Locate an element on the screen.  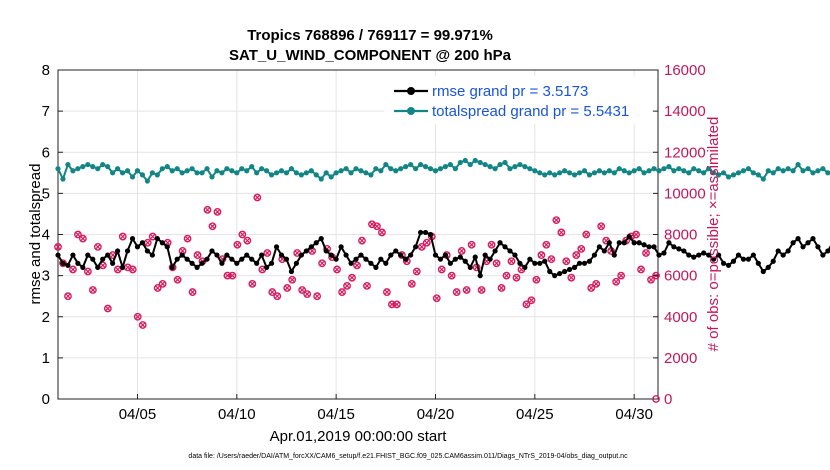
y-right-tick-label: 10000 is located at coordinates (685, 193).